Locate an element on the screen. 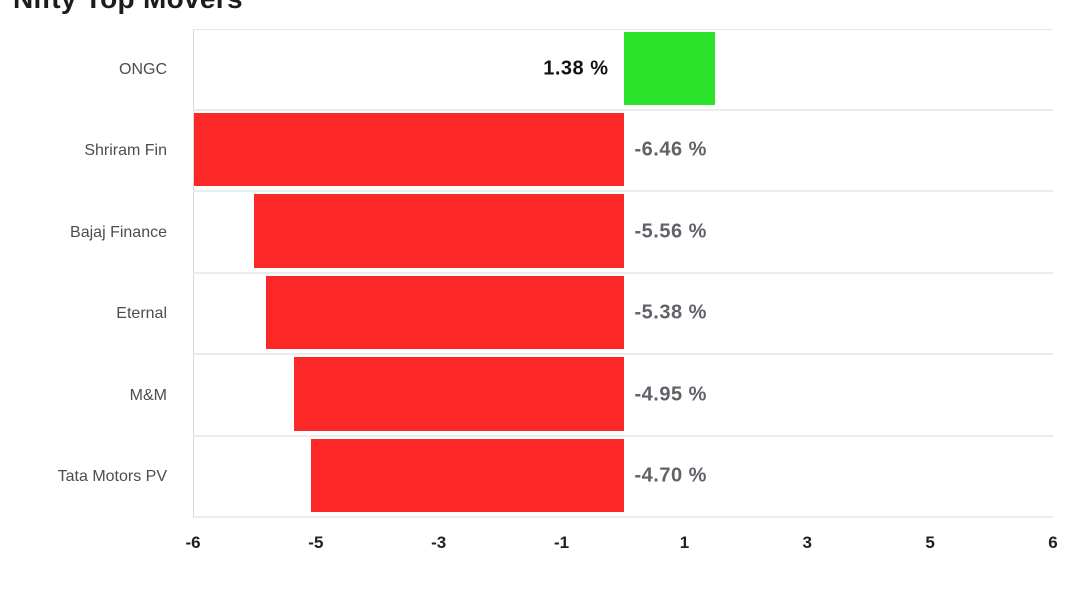 This screenshot has width=1080, height=607. category-label: Bajaj Finance is located at coordinates (118, 232).